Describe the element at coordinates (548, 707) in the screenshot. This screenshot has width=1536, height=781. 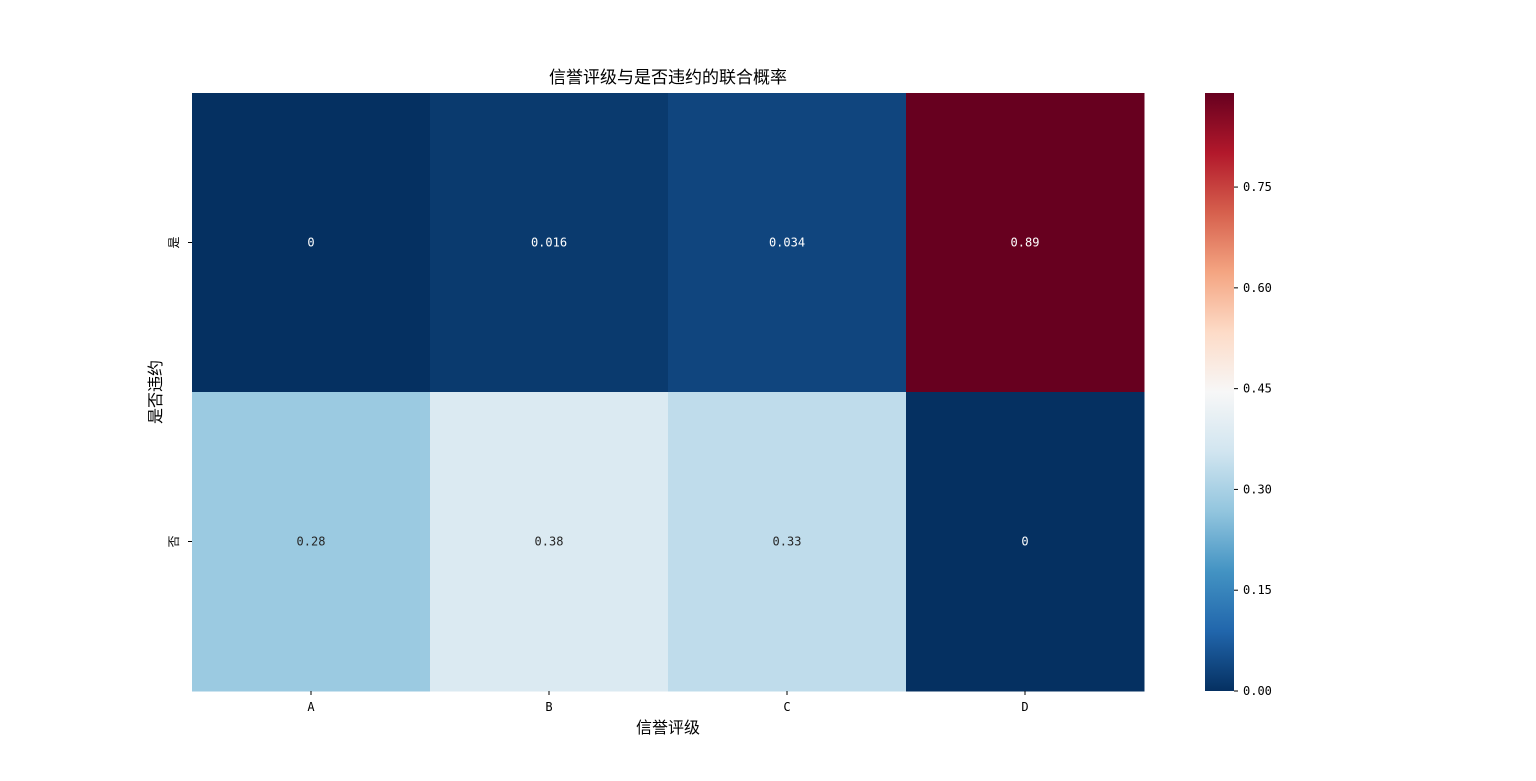
I see `x-tick-label: B` at that location.